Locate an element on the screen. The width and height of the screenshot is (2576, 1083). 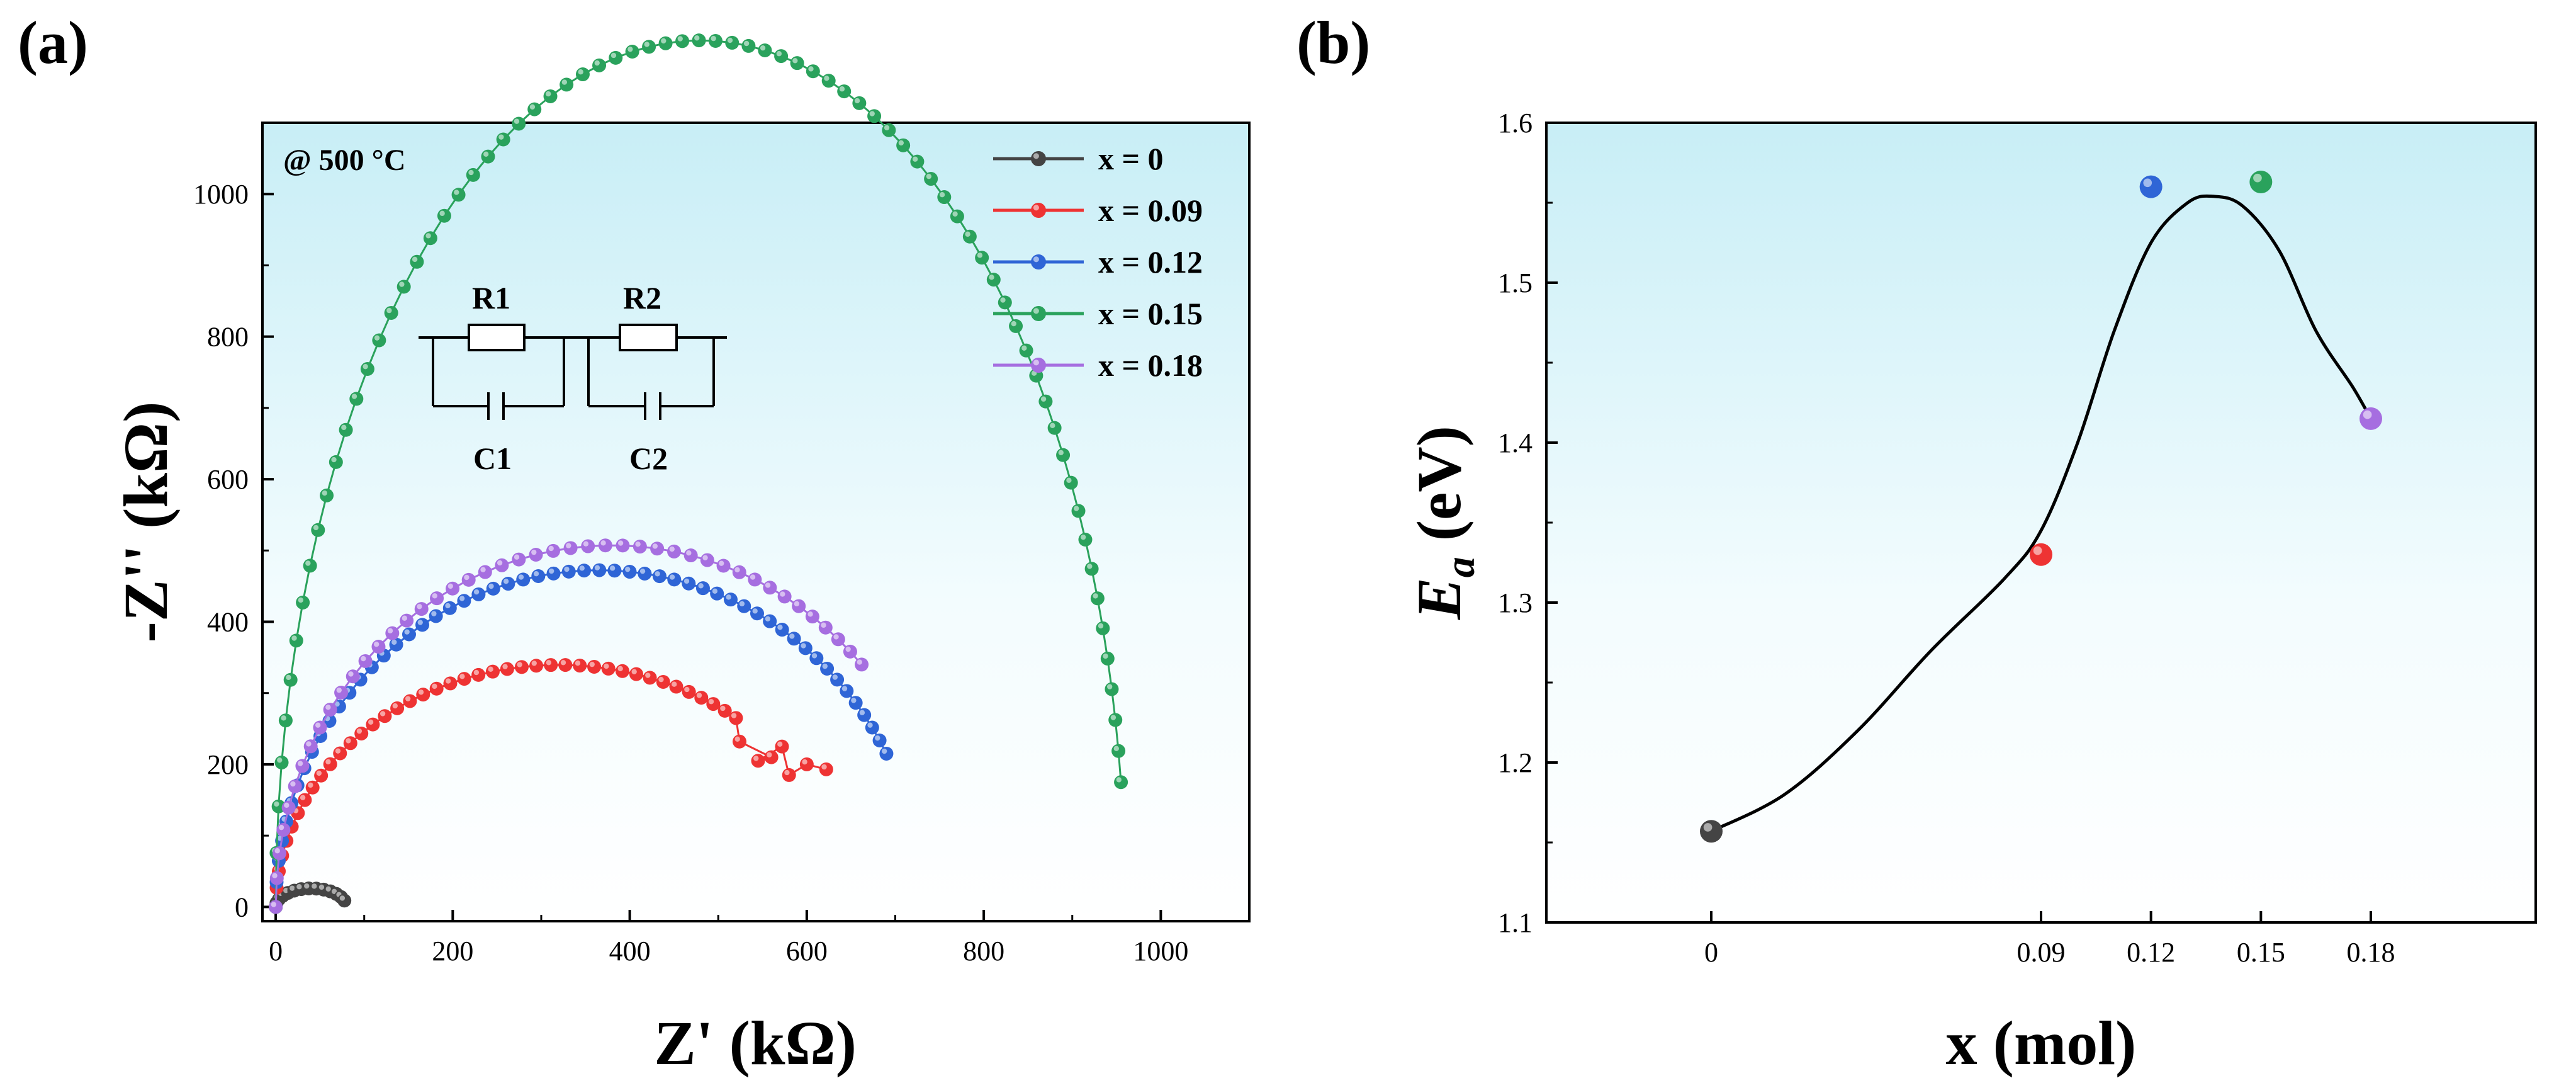
series-2-point-44-highlight is located at coordinates (792, 636).